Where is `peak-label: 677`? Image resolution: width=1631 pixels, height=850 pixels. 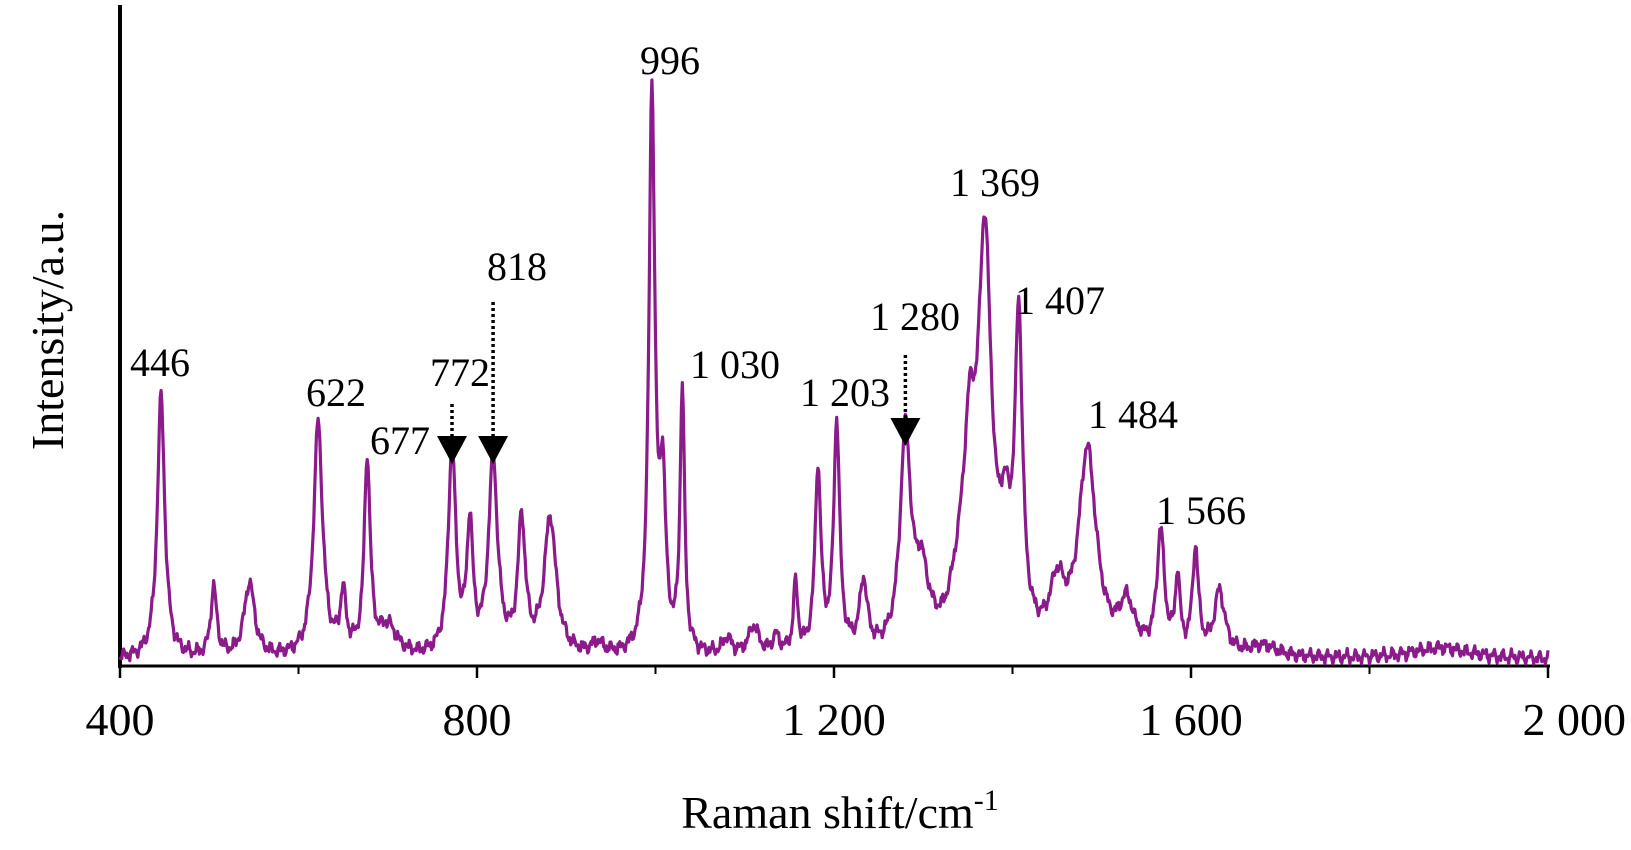 peak-label: 677 is located at coordinates (400, 440).